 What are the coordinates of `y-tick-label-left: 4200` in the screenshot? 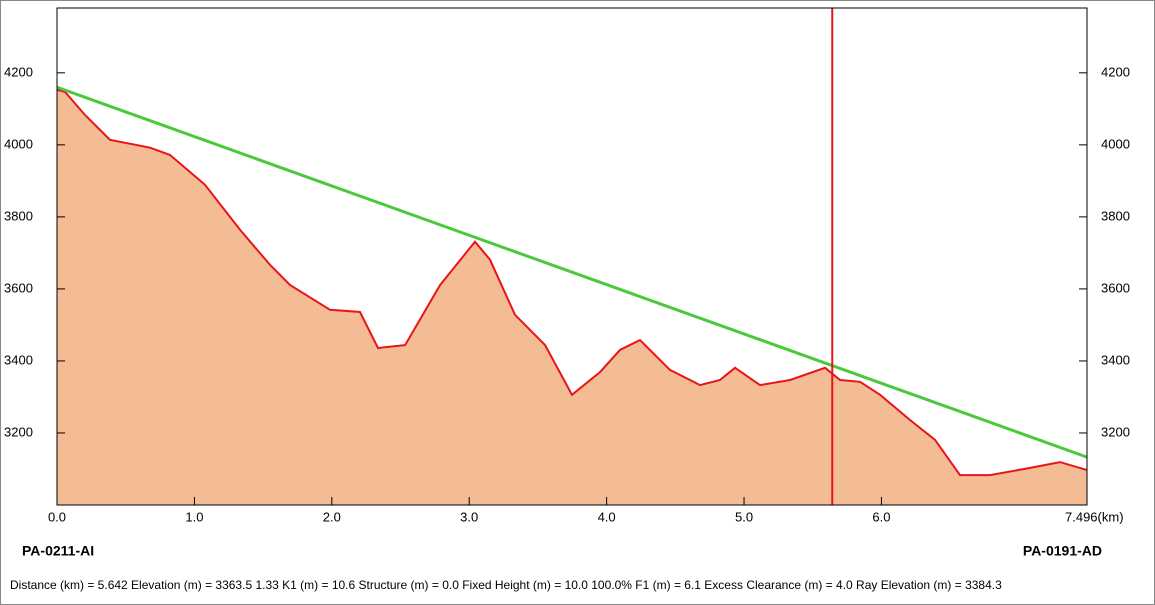 It's located at (18, 71).